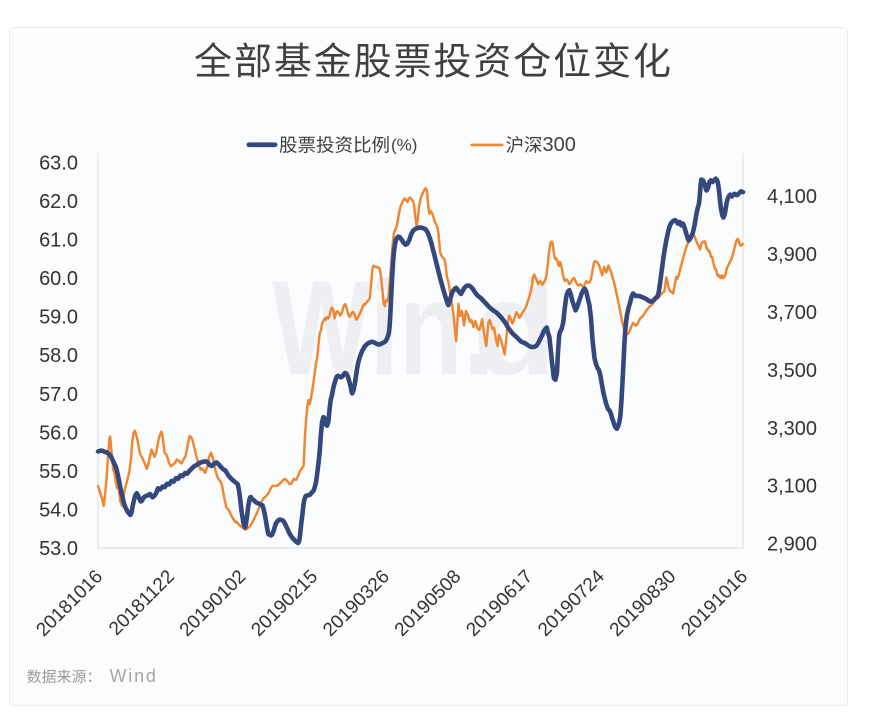 The height and width of the screenshot is (717, 871). What do you see at coordinates (792, 255) in the screenshot?
I see `svg-text: 3,900` at bounding box center [792, 255].